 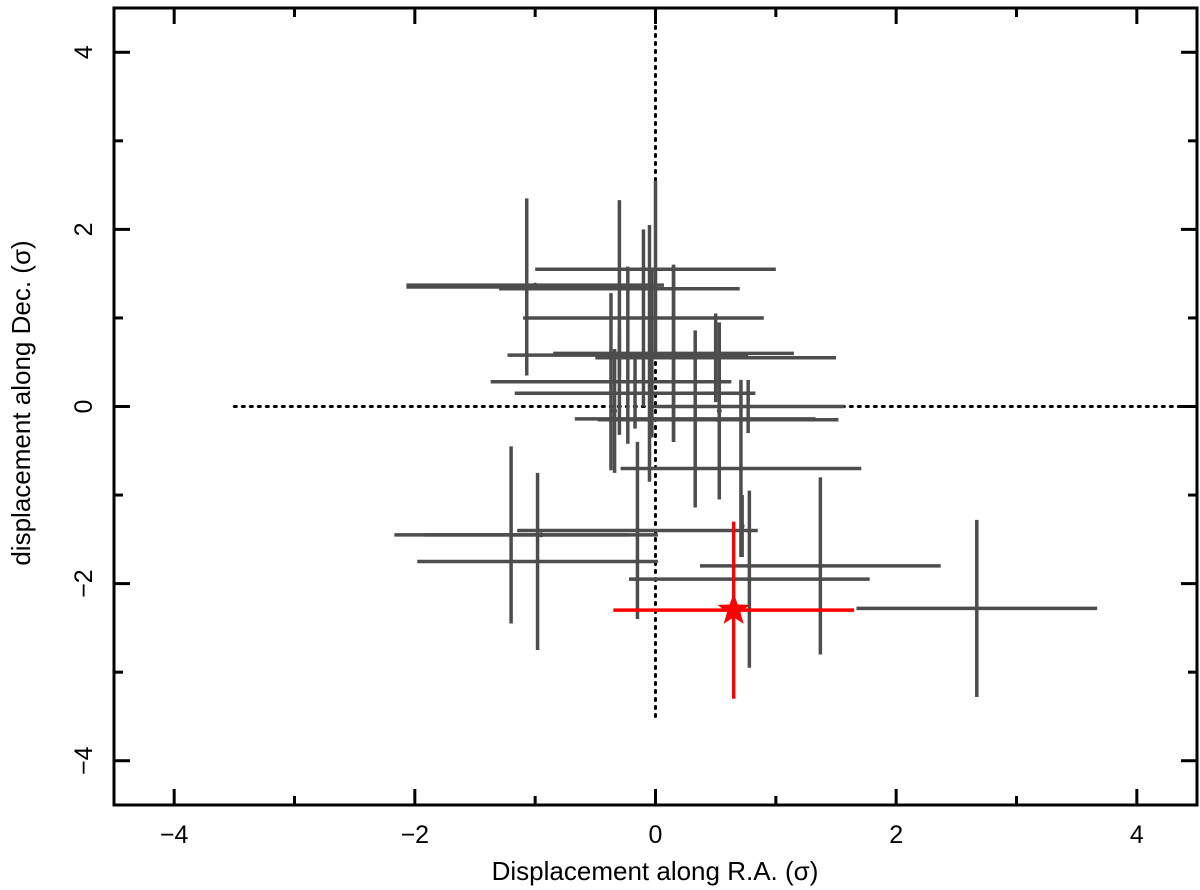 What do you see at coordinates (21, 402) in the screenshot?
I see `y-axis-title: displacement along Dec. (σ)` at bounding box center [21, 402].